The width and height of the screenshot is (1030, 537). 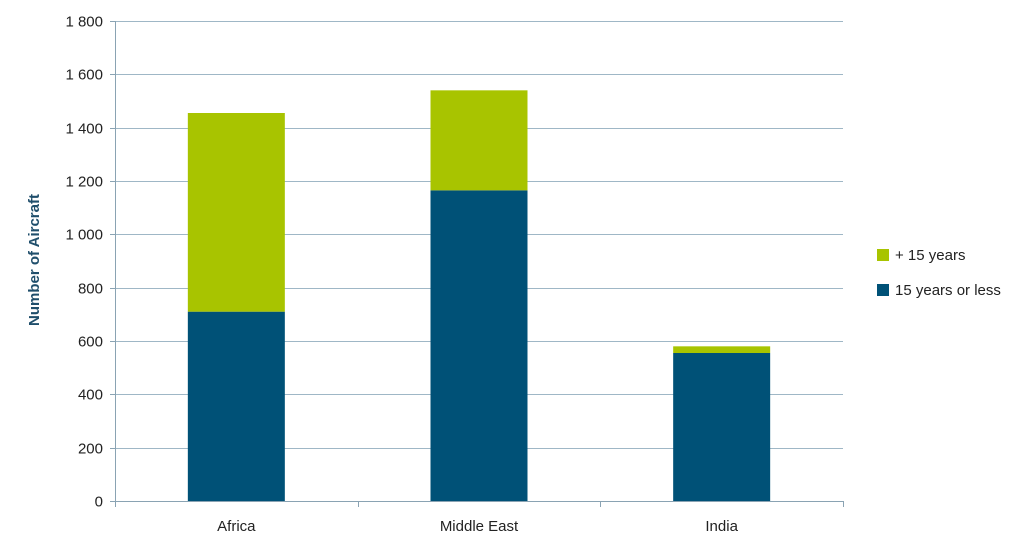 I want to click on y-tick-label: 1 800, so click(x=84, y=22).